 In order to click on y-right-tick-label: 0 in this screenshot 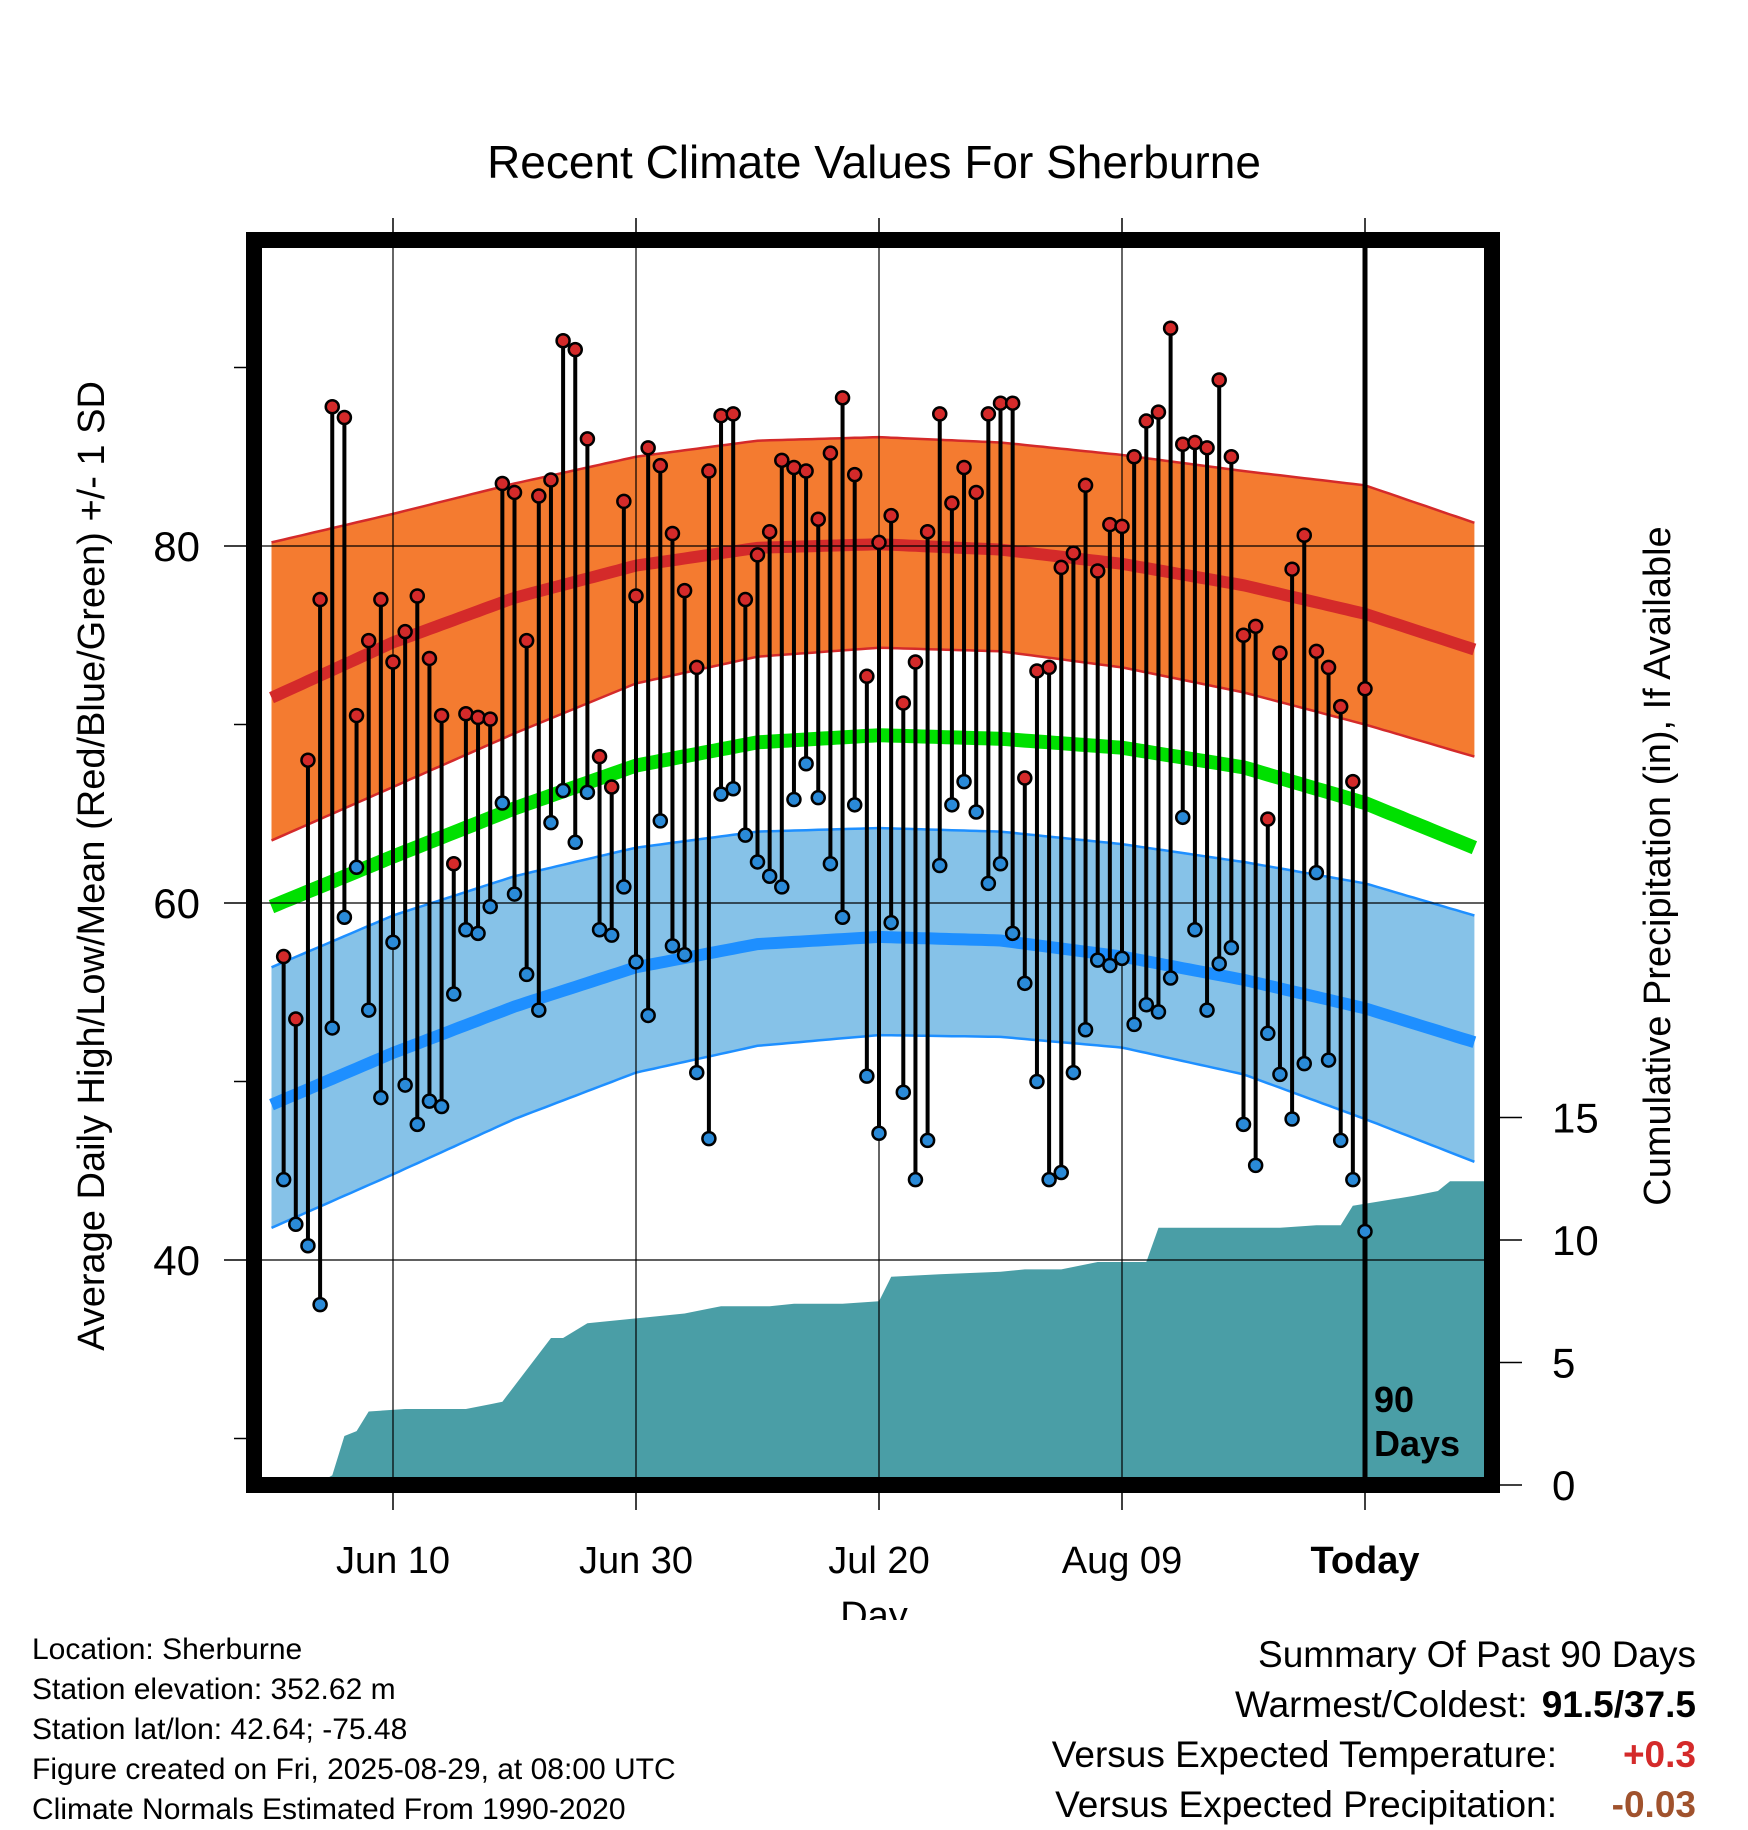, I will do `click(1563, 1485)`.